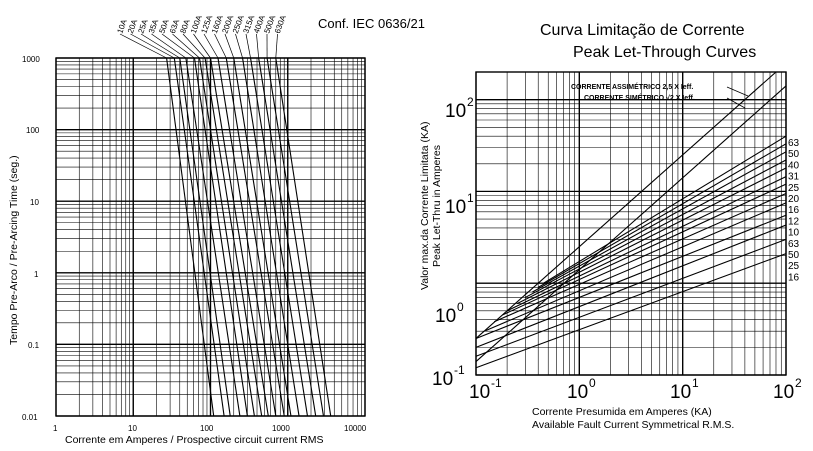 Image resolution: width=813 pixels, height=451 pixels. Describe the element at coordinates (460, 307) in the screenshot. I see `right-y-tick-exp: 0` at that location.